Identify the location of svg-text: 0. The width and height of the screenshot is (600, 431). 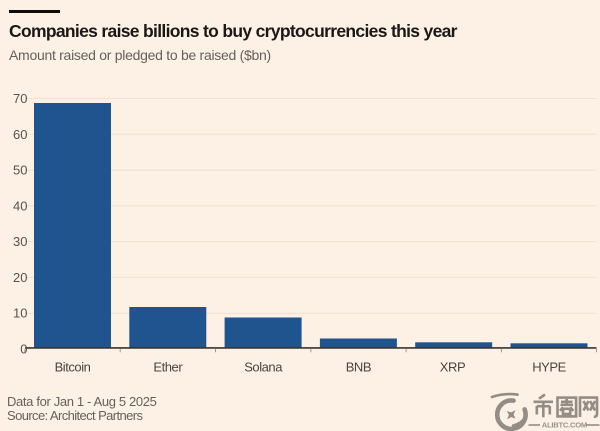
(23, 349).